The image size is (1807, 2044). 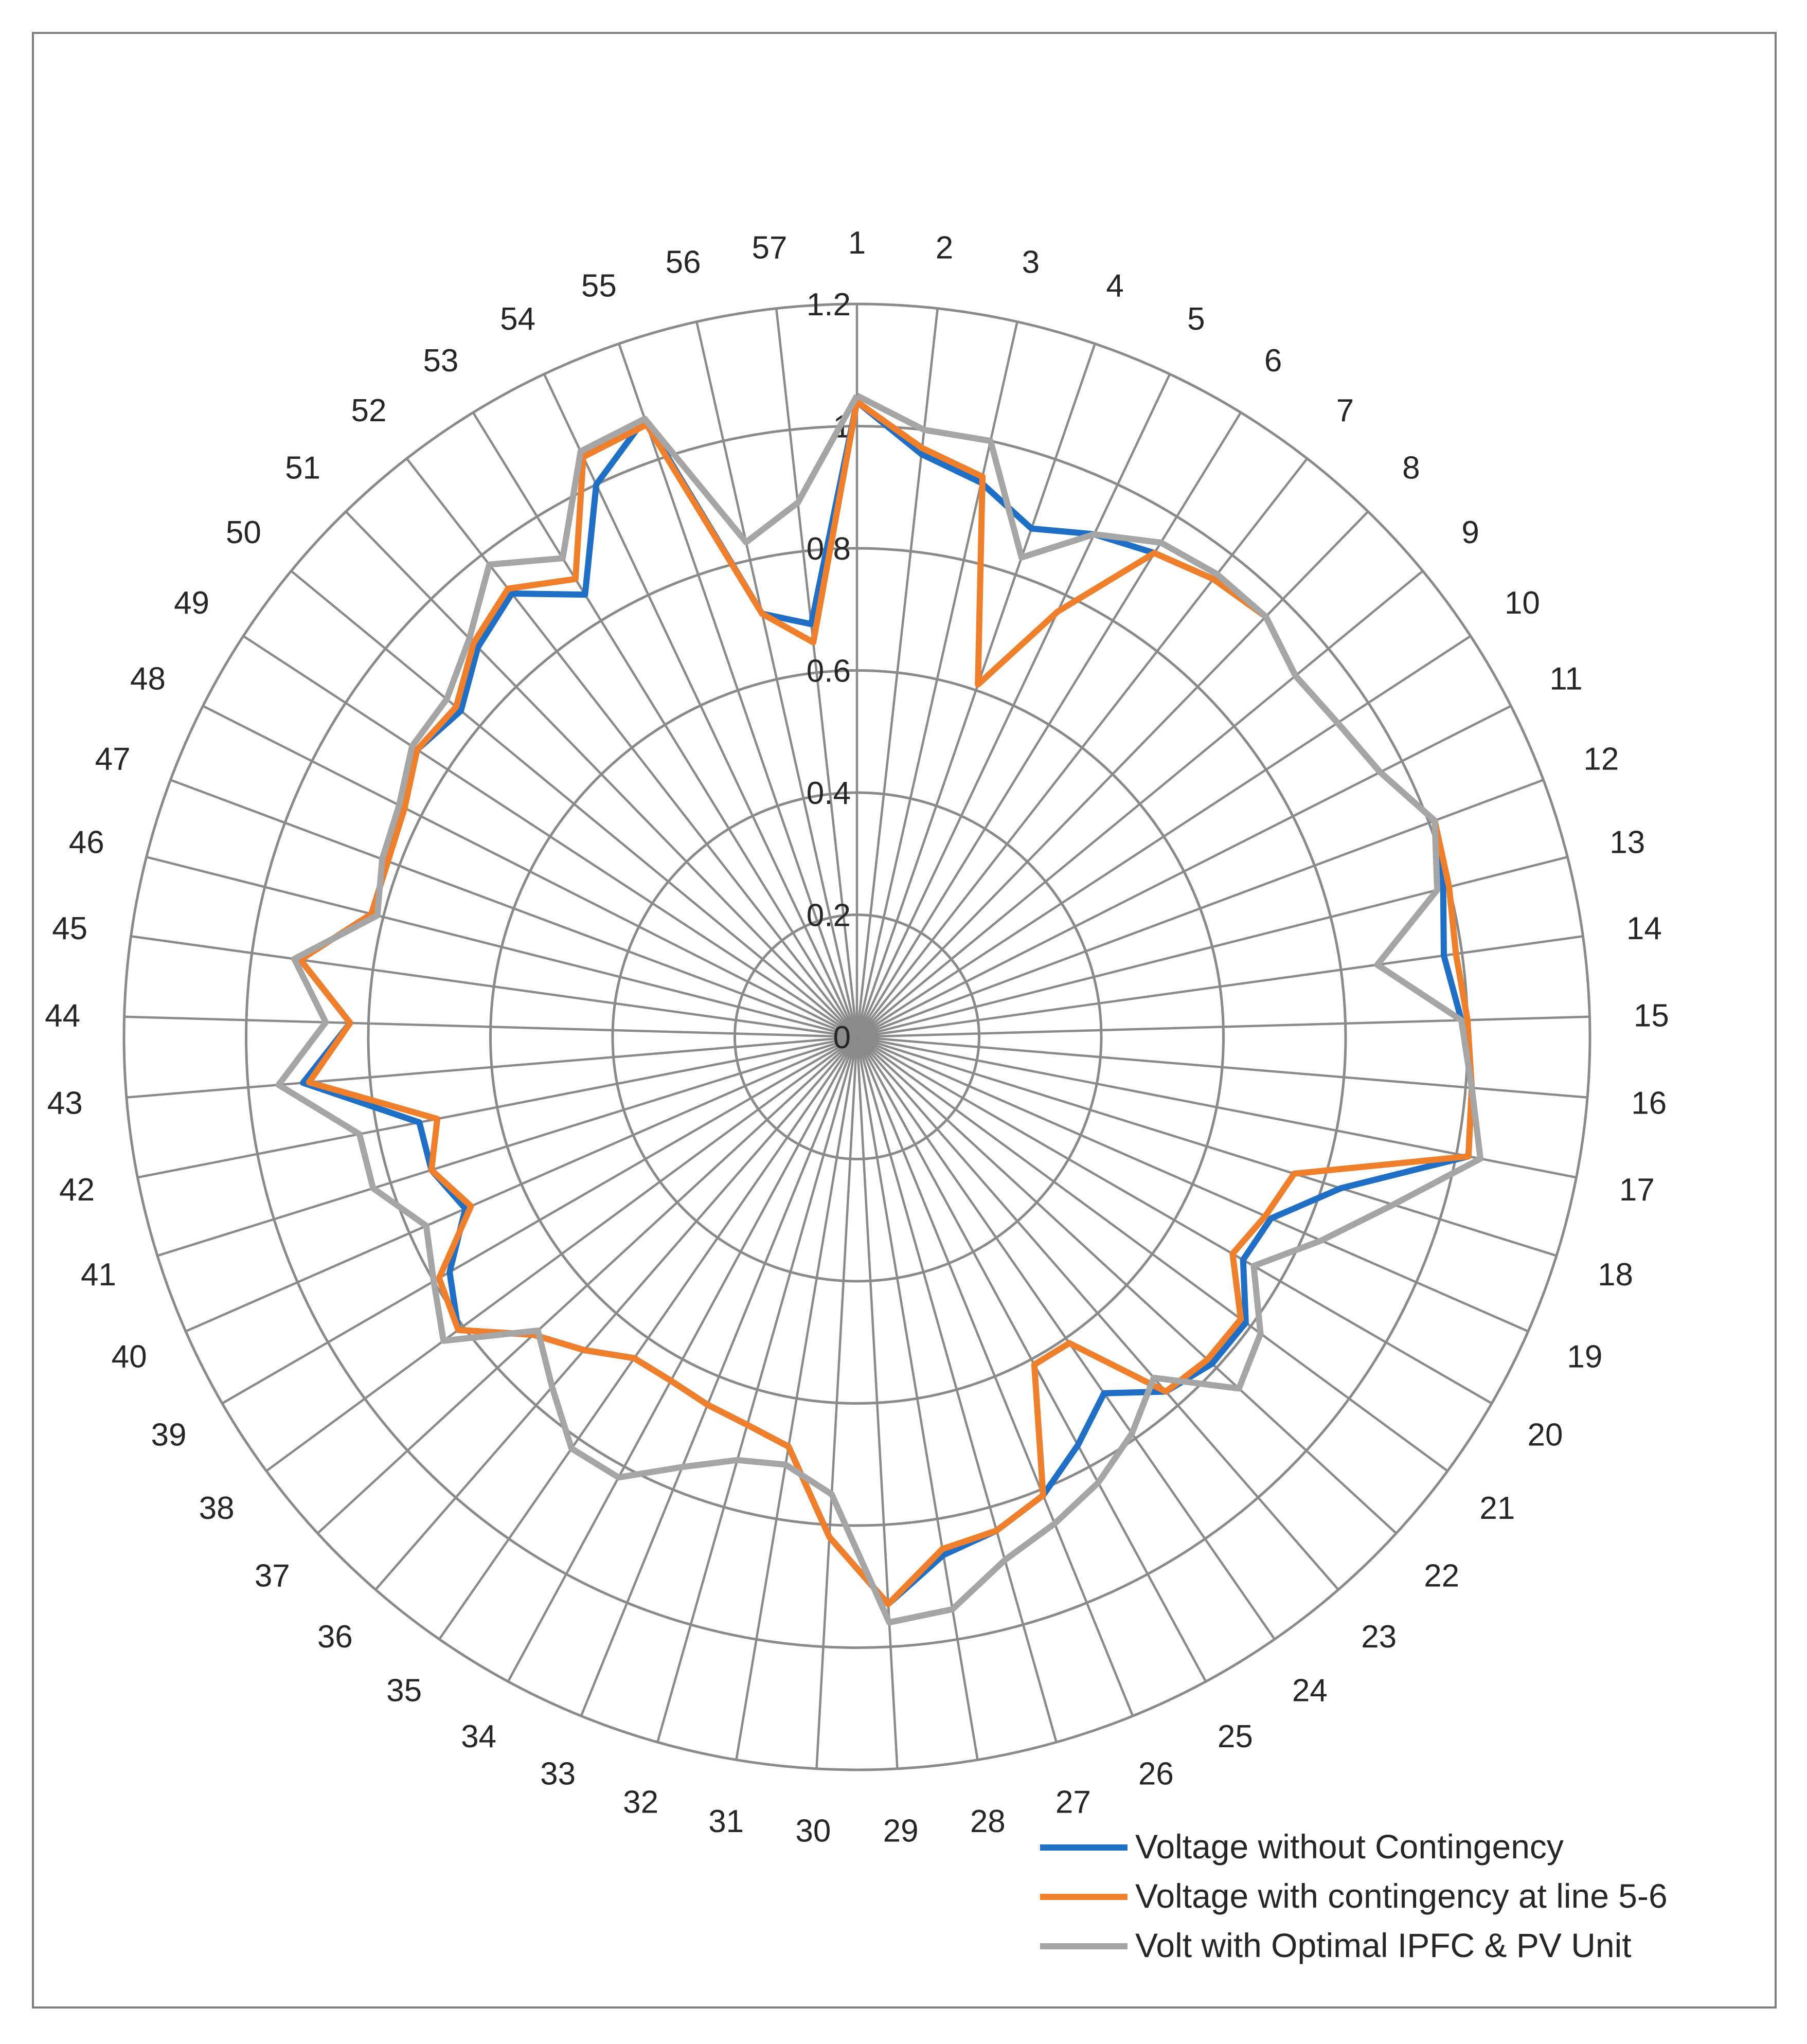 What do you see at coordinates (944, 247) in the screenshot?
I see `category-label: 2` at bounding box center [944, 247].